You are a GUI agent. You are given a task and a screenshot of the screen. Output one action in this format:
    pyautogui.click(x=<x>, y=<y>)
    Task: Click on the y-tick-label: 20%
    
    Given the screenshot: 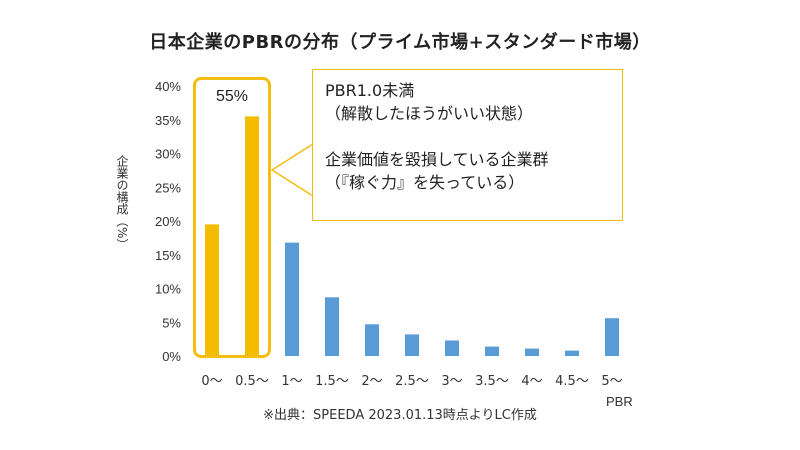 What is the action you would take?
    pyautogui.click(x=168, y=221)
    